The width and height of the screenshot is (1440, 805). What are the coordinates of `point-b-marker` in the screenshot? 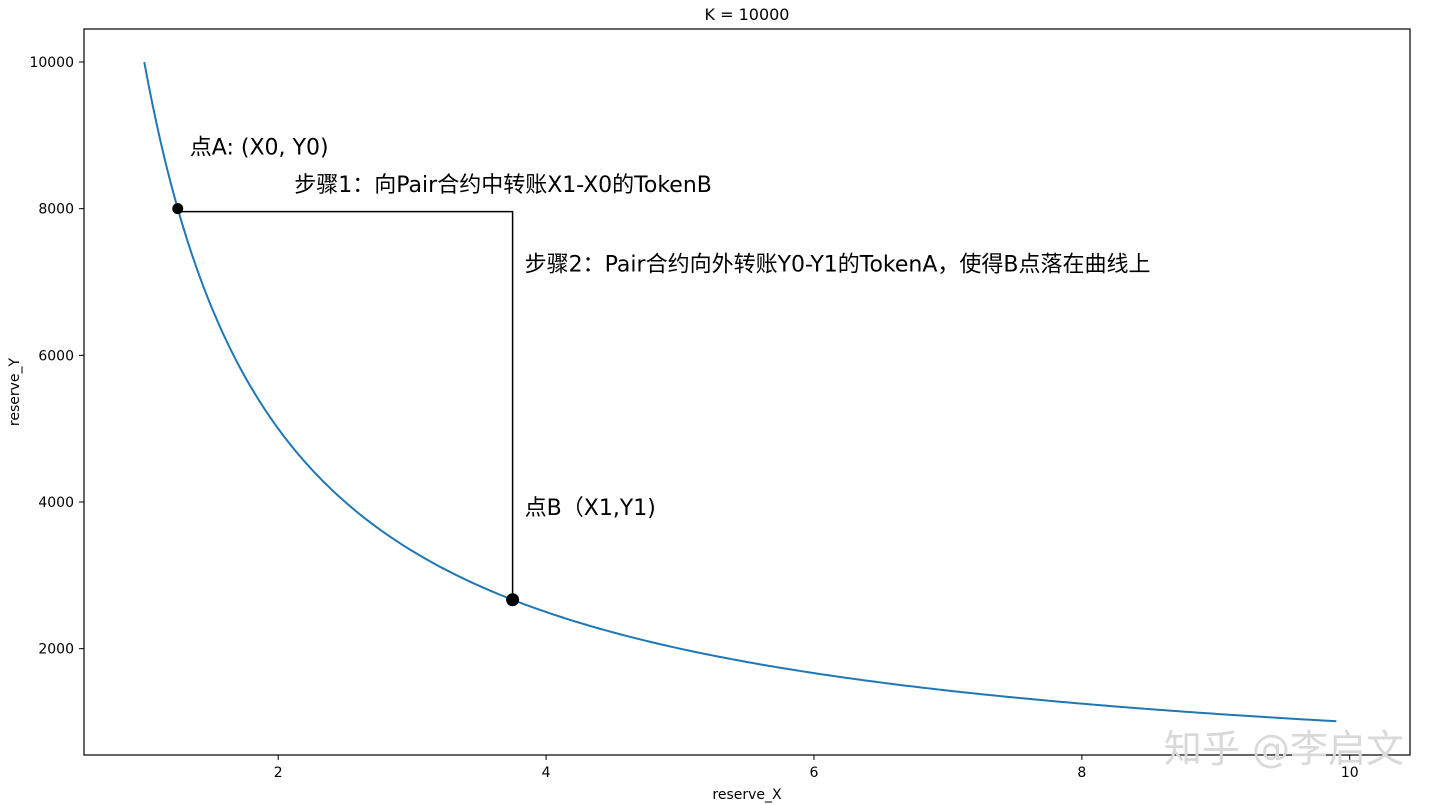 It's located at (513, 600).